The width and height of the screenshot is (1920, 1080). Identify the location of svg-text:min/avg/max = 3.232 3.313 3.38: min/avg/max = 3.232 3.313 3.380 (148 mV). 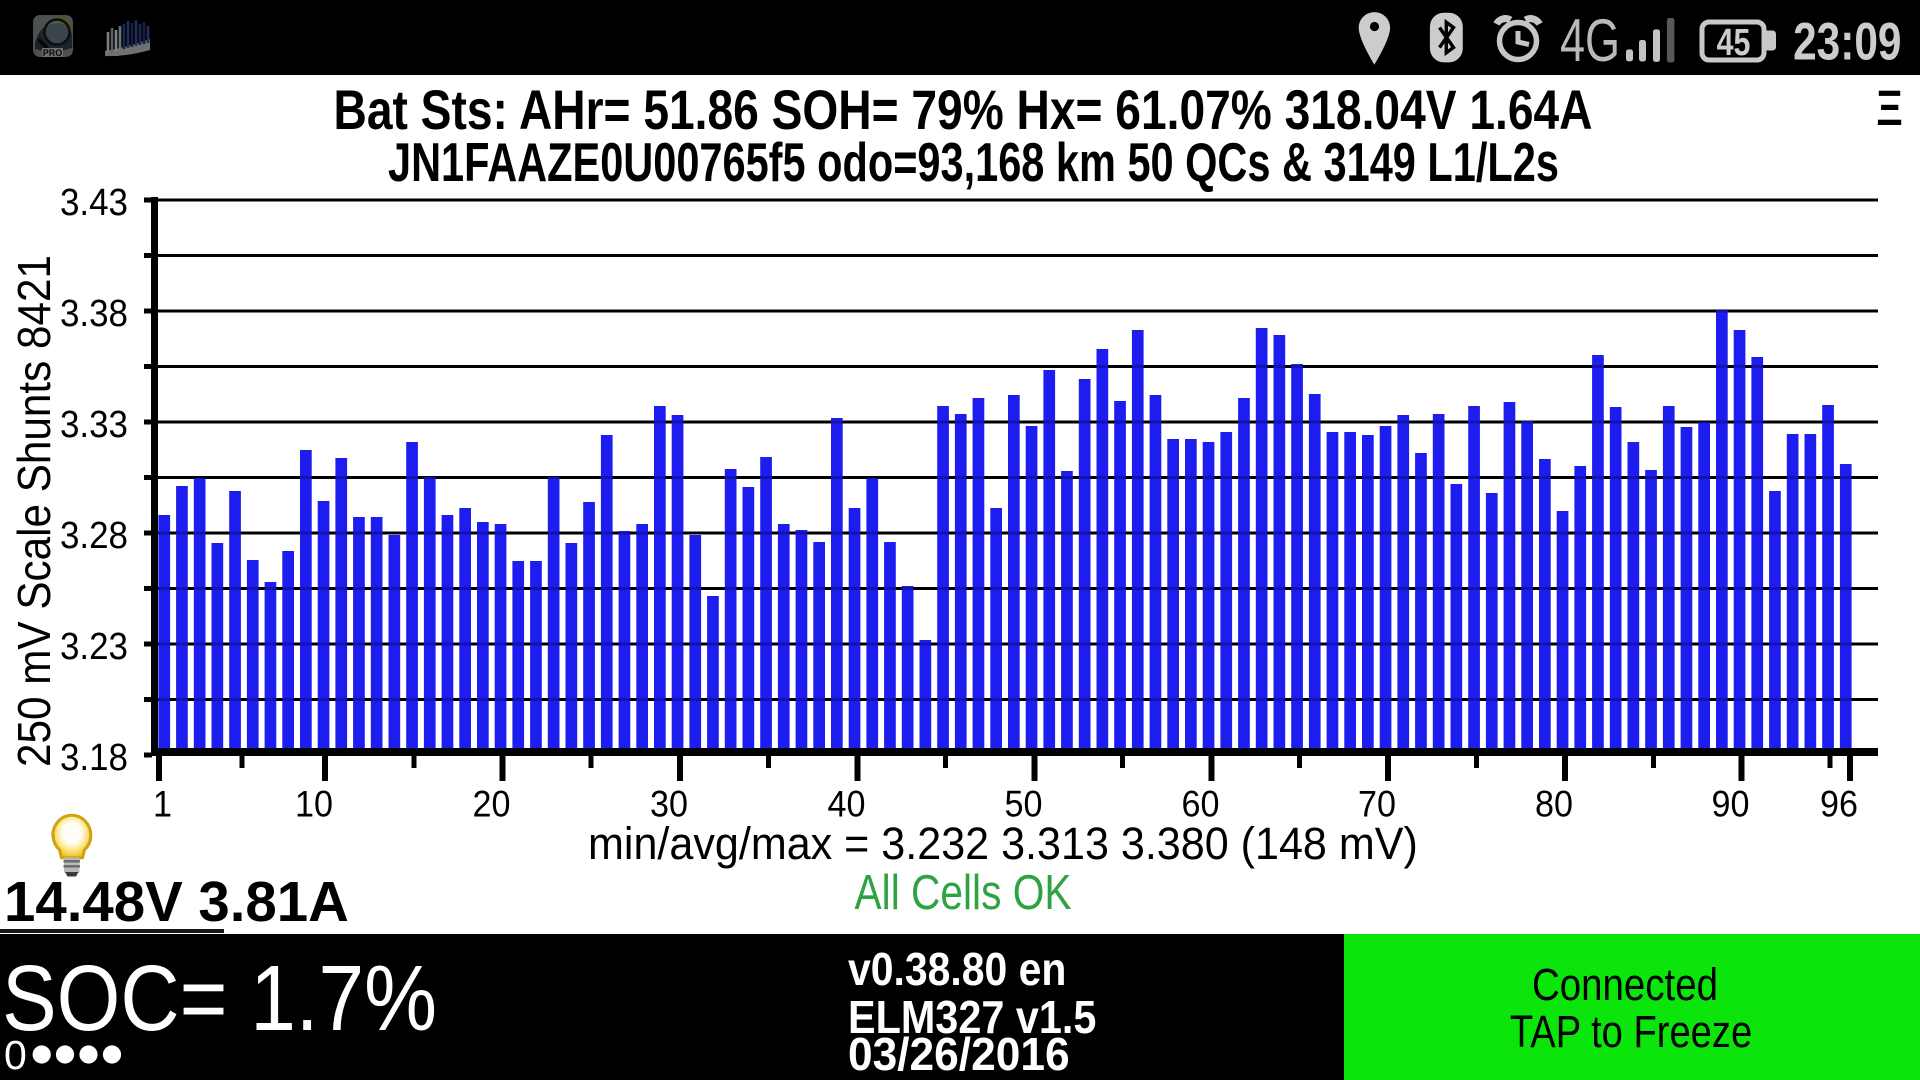
(1003, 844).